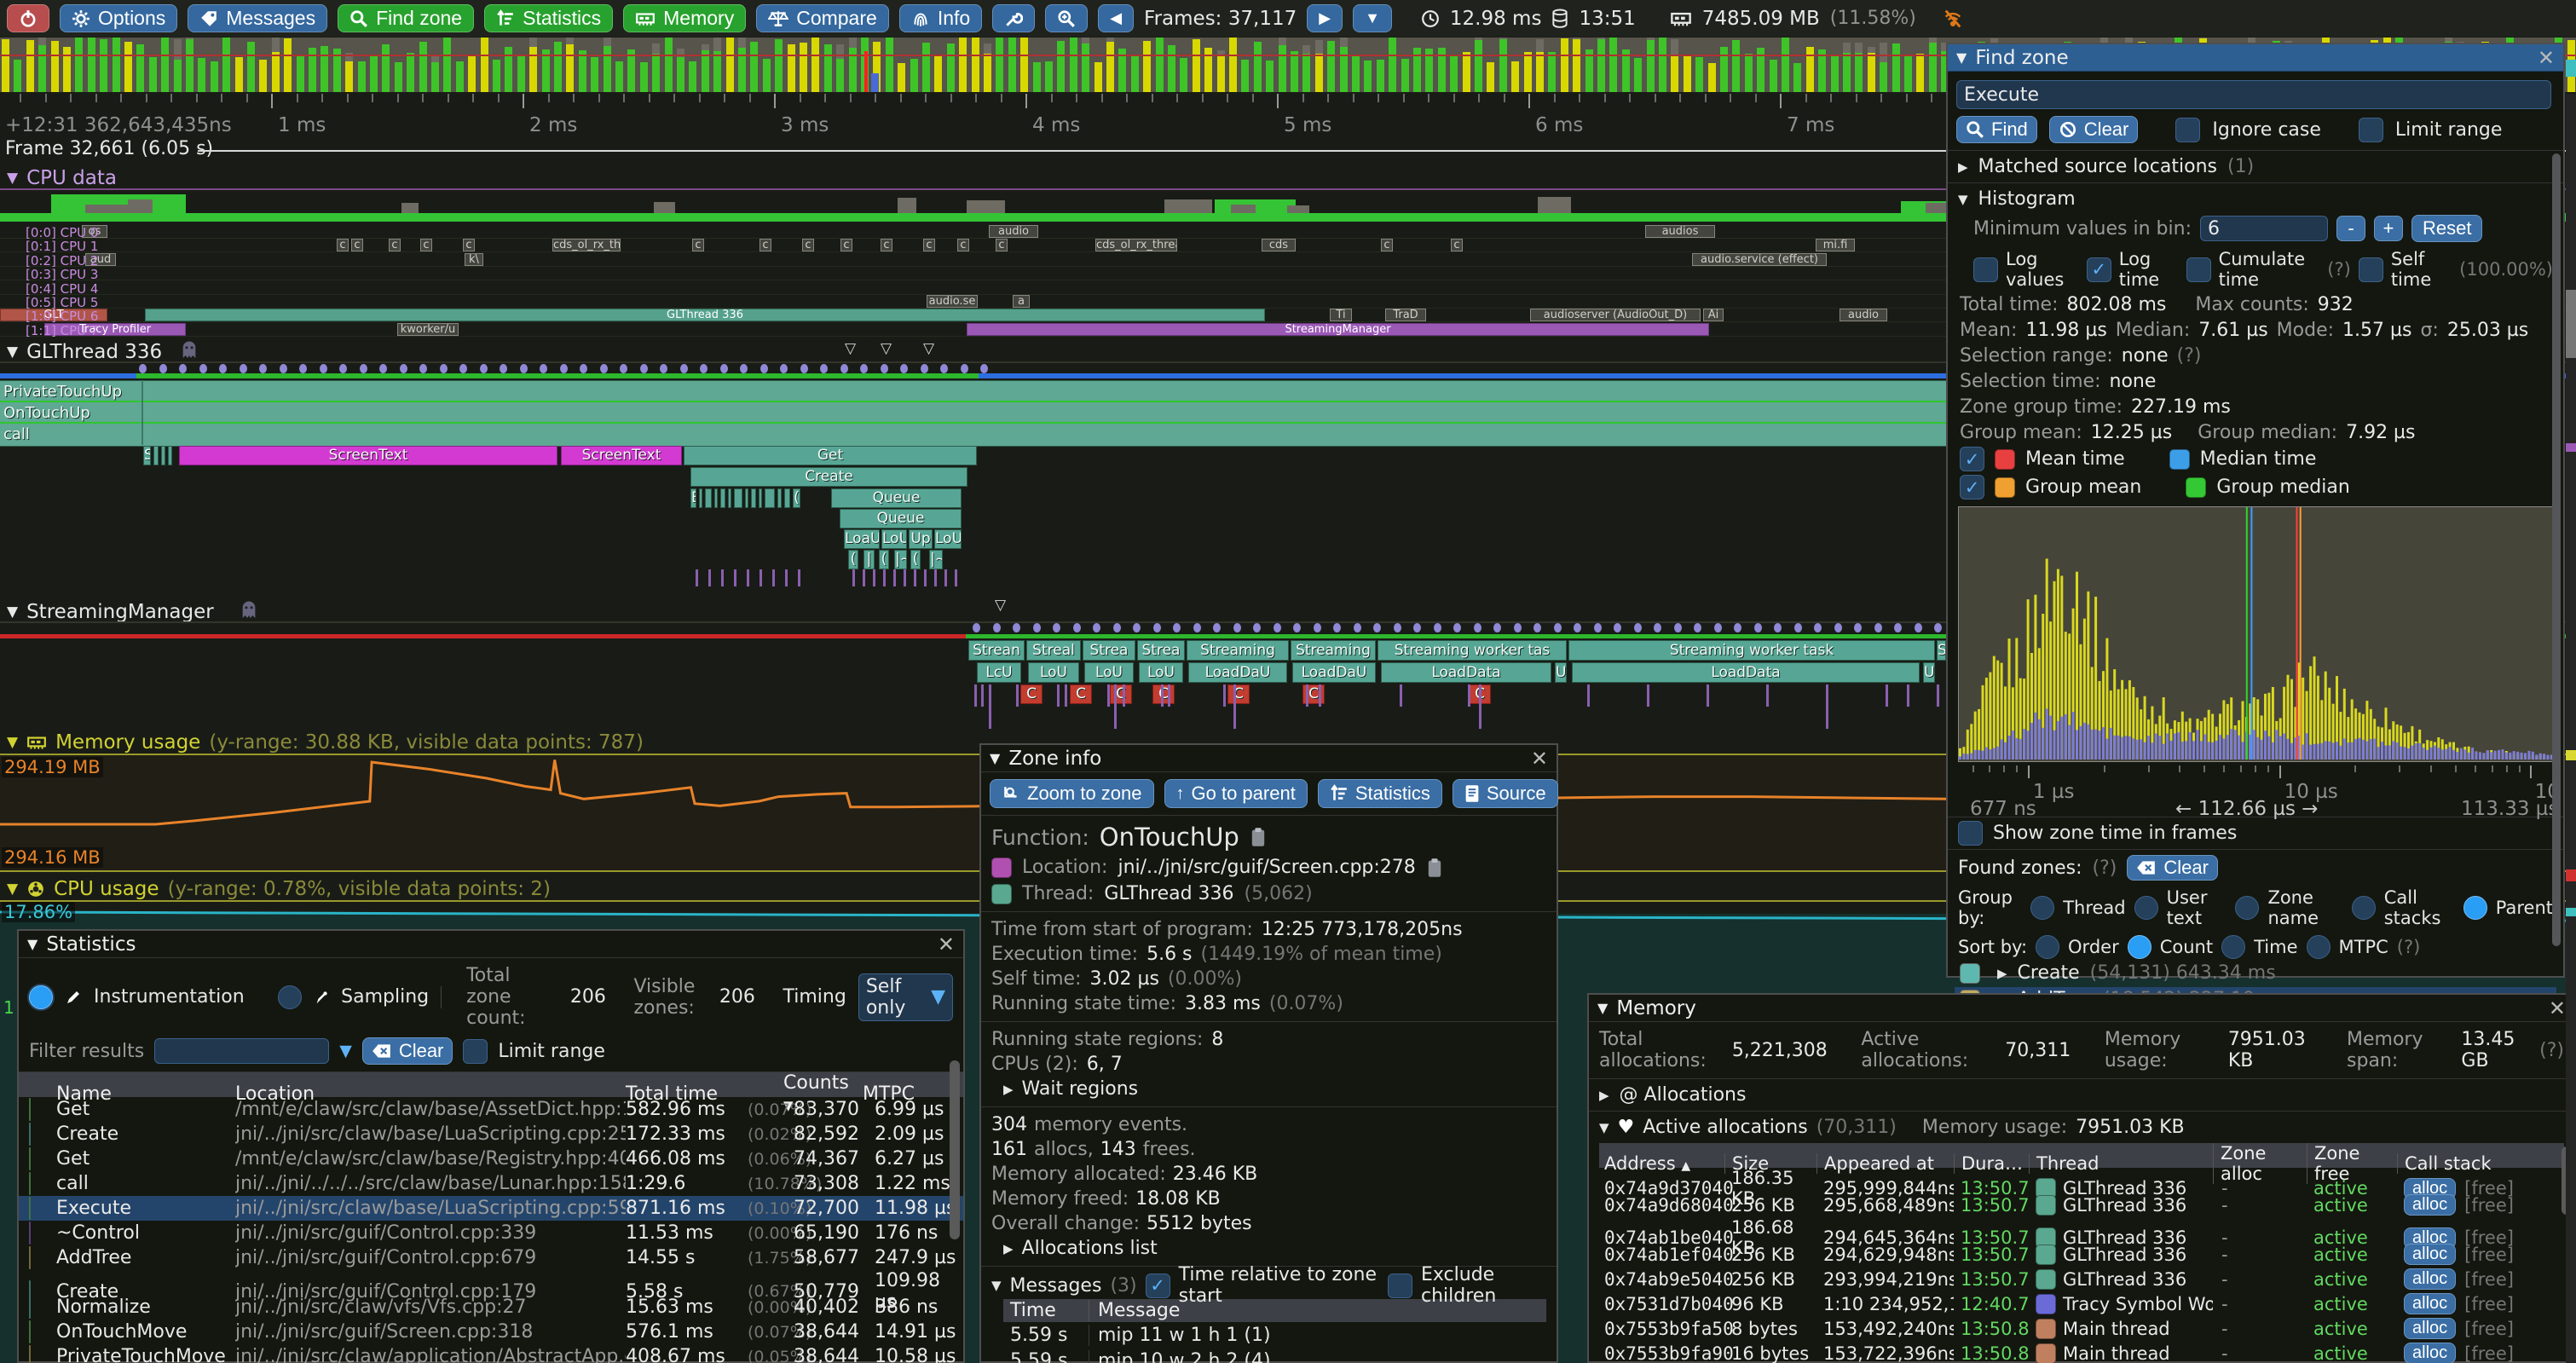  I want to click on sortby-radio-time, so click(2233, 947).